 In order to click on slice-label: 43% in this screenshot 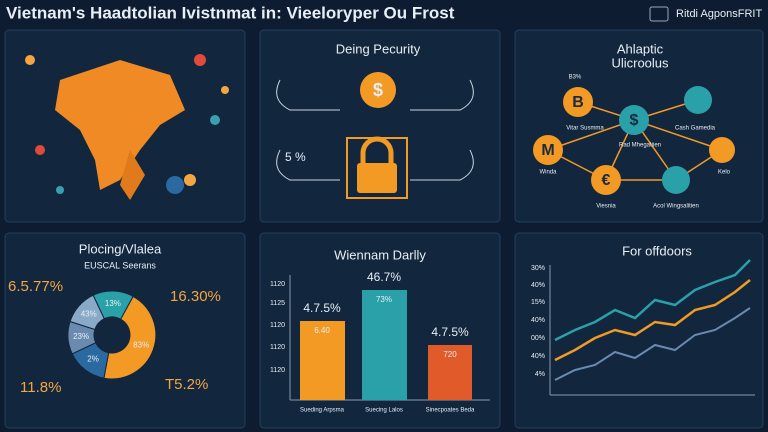, I will do `click(89, 314)`.